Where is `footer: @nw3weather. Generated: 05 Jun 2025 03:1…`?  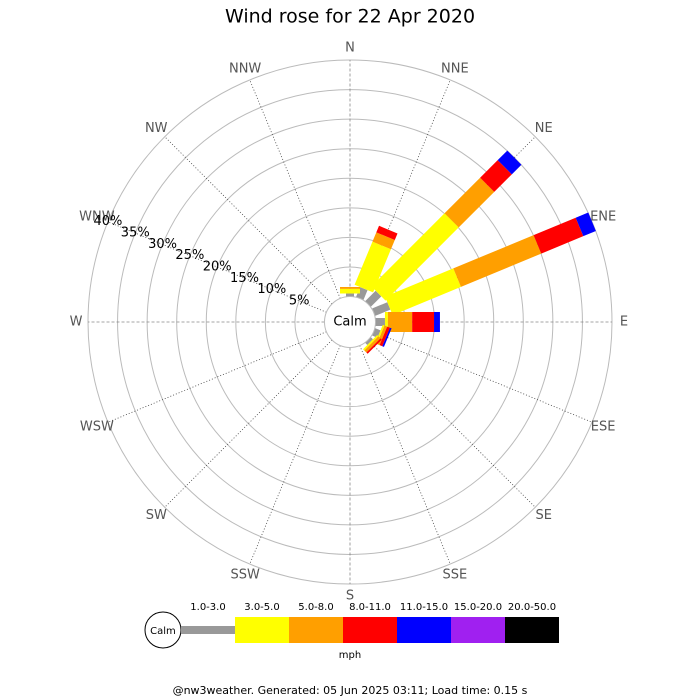 footer: @nw3weather. Generated: 05 Jun 2025 03:1… is located at coordinates (350, 690).